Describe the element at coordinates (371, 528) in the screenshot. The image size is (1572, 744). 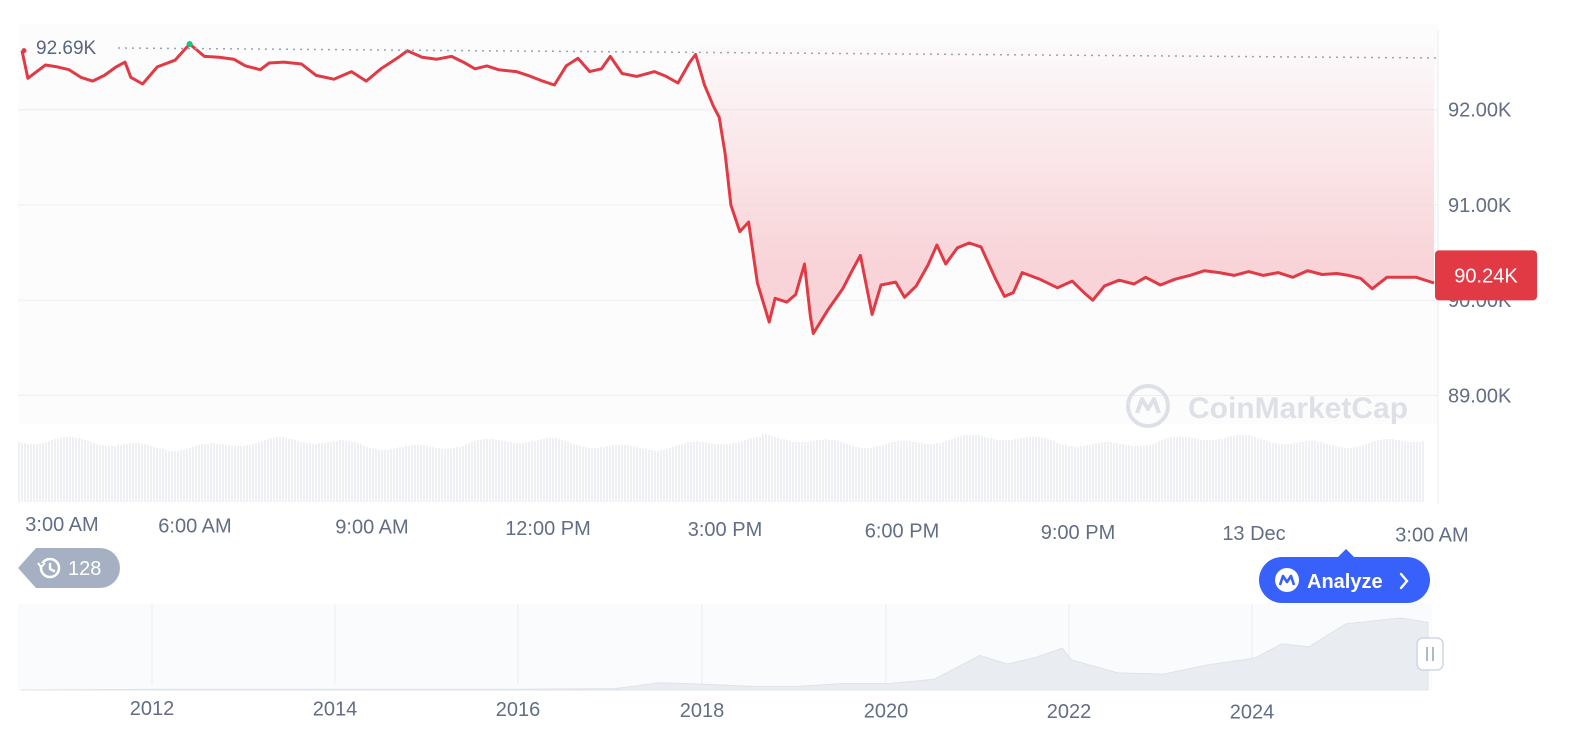
I see `x-tick-label: 9:00 AM` at that location.